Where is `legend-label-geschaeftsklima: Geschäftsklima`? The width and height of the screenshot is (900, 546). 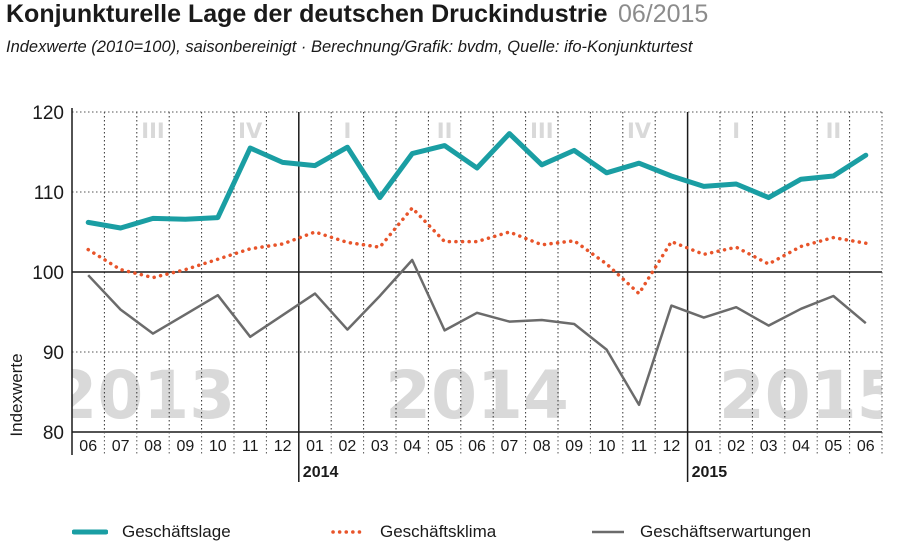
legend-label-geschaeftsklima: Geschäftsklima is located at coordinates (438, 531).